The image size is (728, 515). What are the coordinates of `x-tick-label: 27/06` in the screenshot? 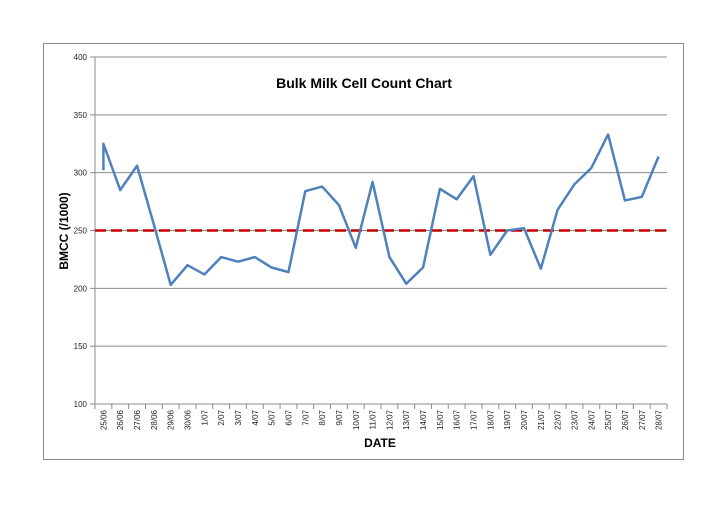 It's located at (137, 419).